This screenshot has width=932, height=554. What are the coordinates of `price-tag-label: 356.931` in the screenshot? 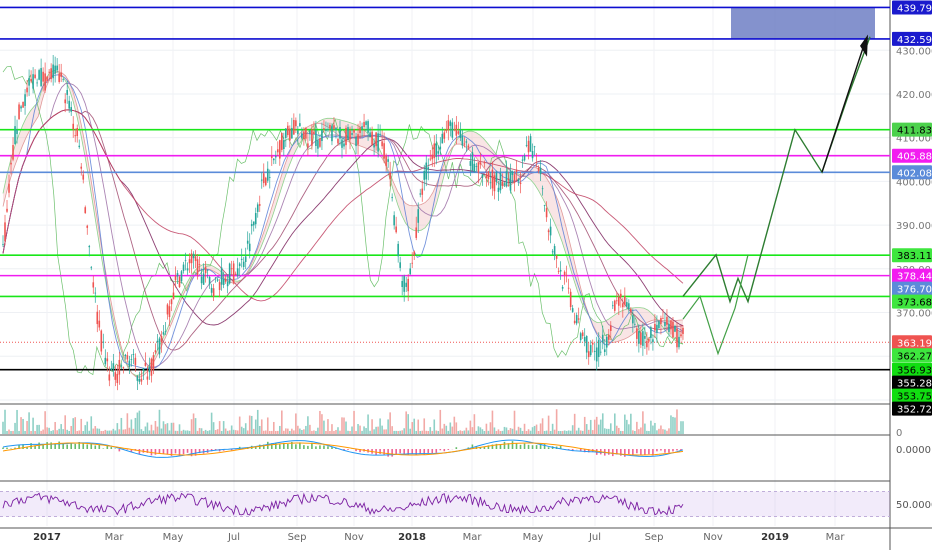 It's located at (914, 371).